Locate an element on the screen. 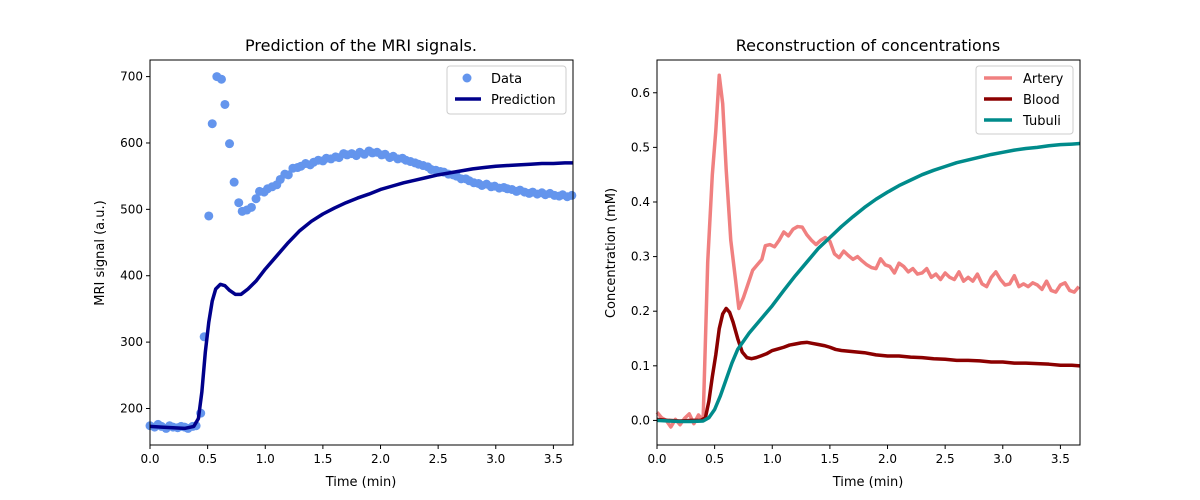 Image resolution: width=1200 pixels, height=500 pixels. y-tick-label: 300 is located at coordinates (131, 342).